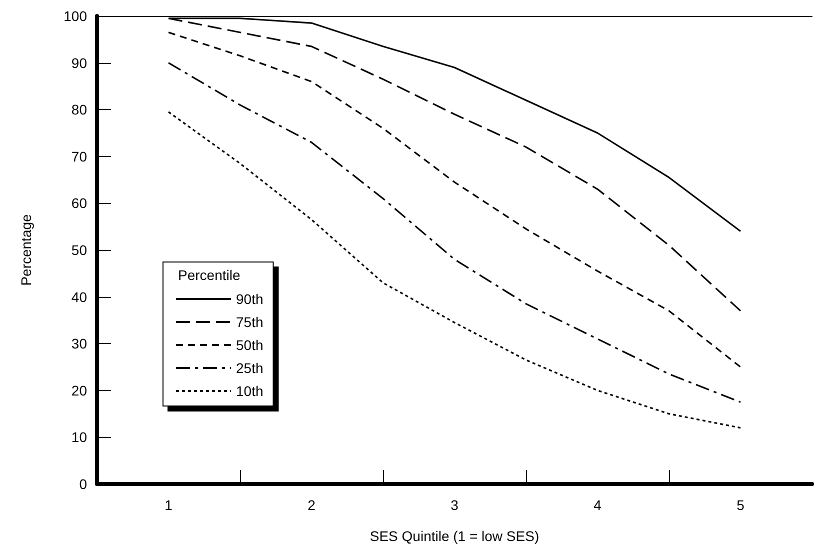 This screenshot has width=833, height=553. I want to click on x-axis-title: SES Quintile (1 = low SES), so click(455, 536).